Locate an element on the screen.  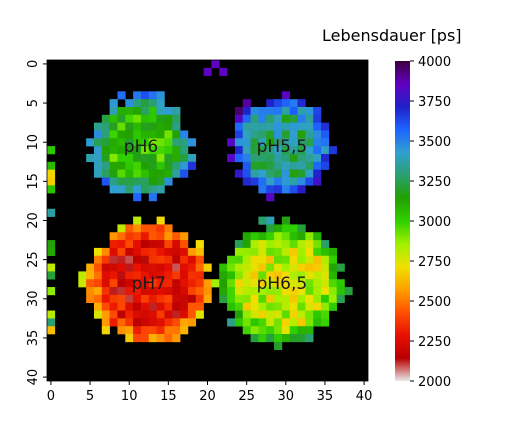
y-tick-label: 10 is located at coordinates (33, 142).